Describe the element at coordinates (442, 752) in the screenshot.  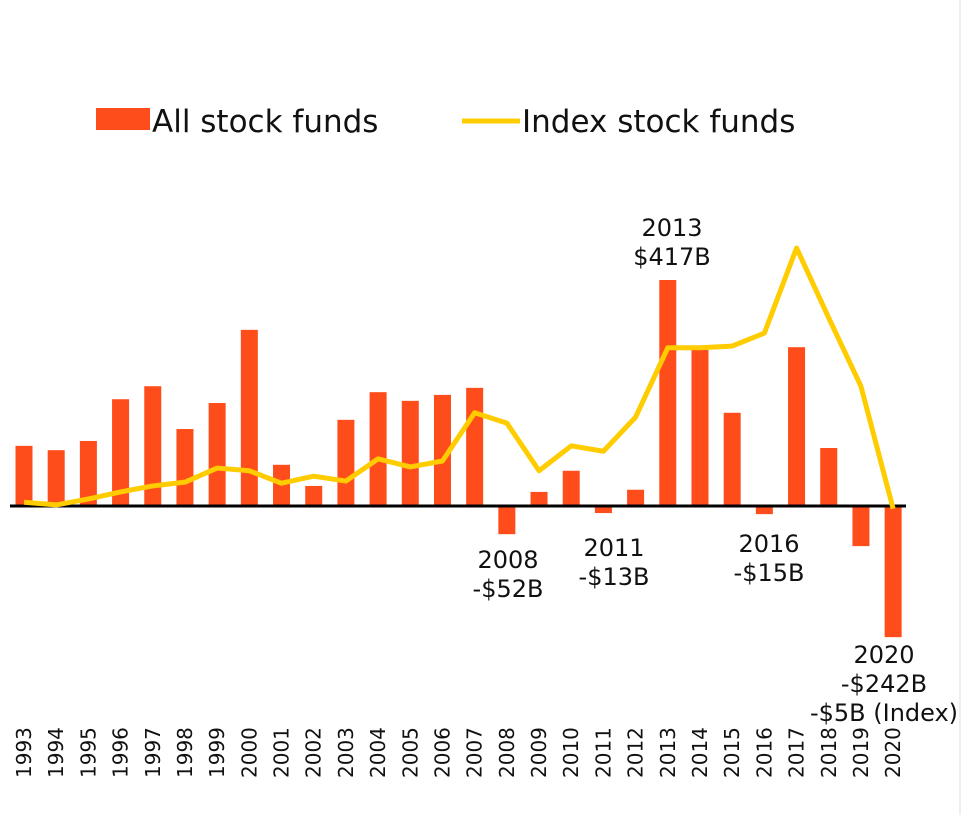
I see `x-tick-label: 2006` at that location.